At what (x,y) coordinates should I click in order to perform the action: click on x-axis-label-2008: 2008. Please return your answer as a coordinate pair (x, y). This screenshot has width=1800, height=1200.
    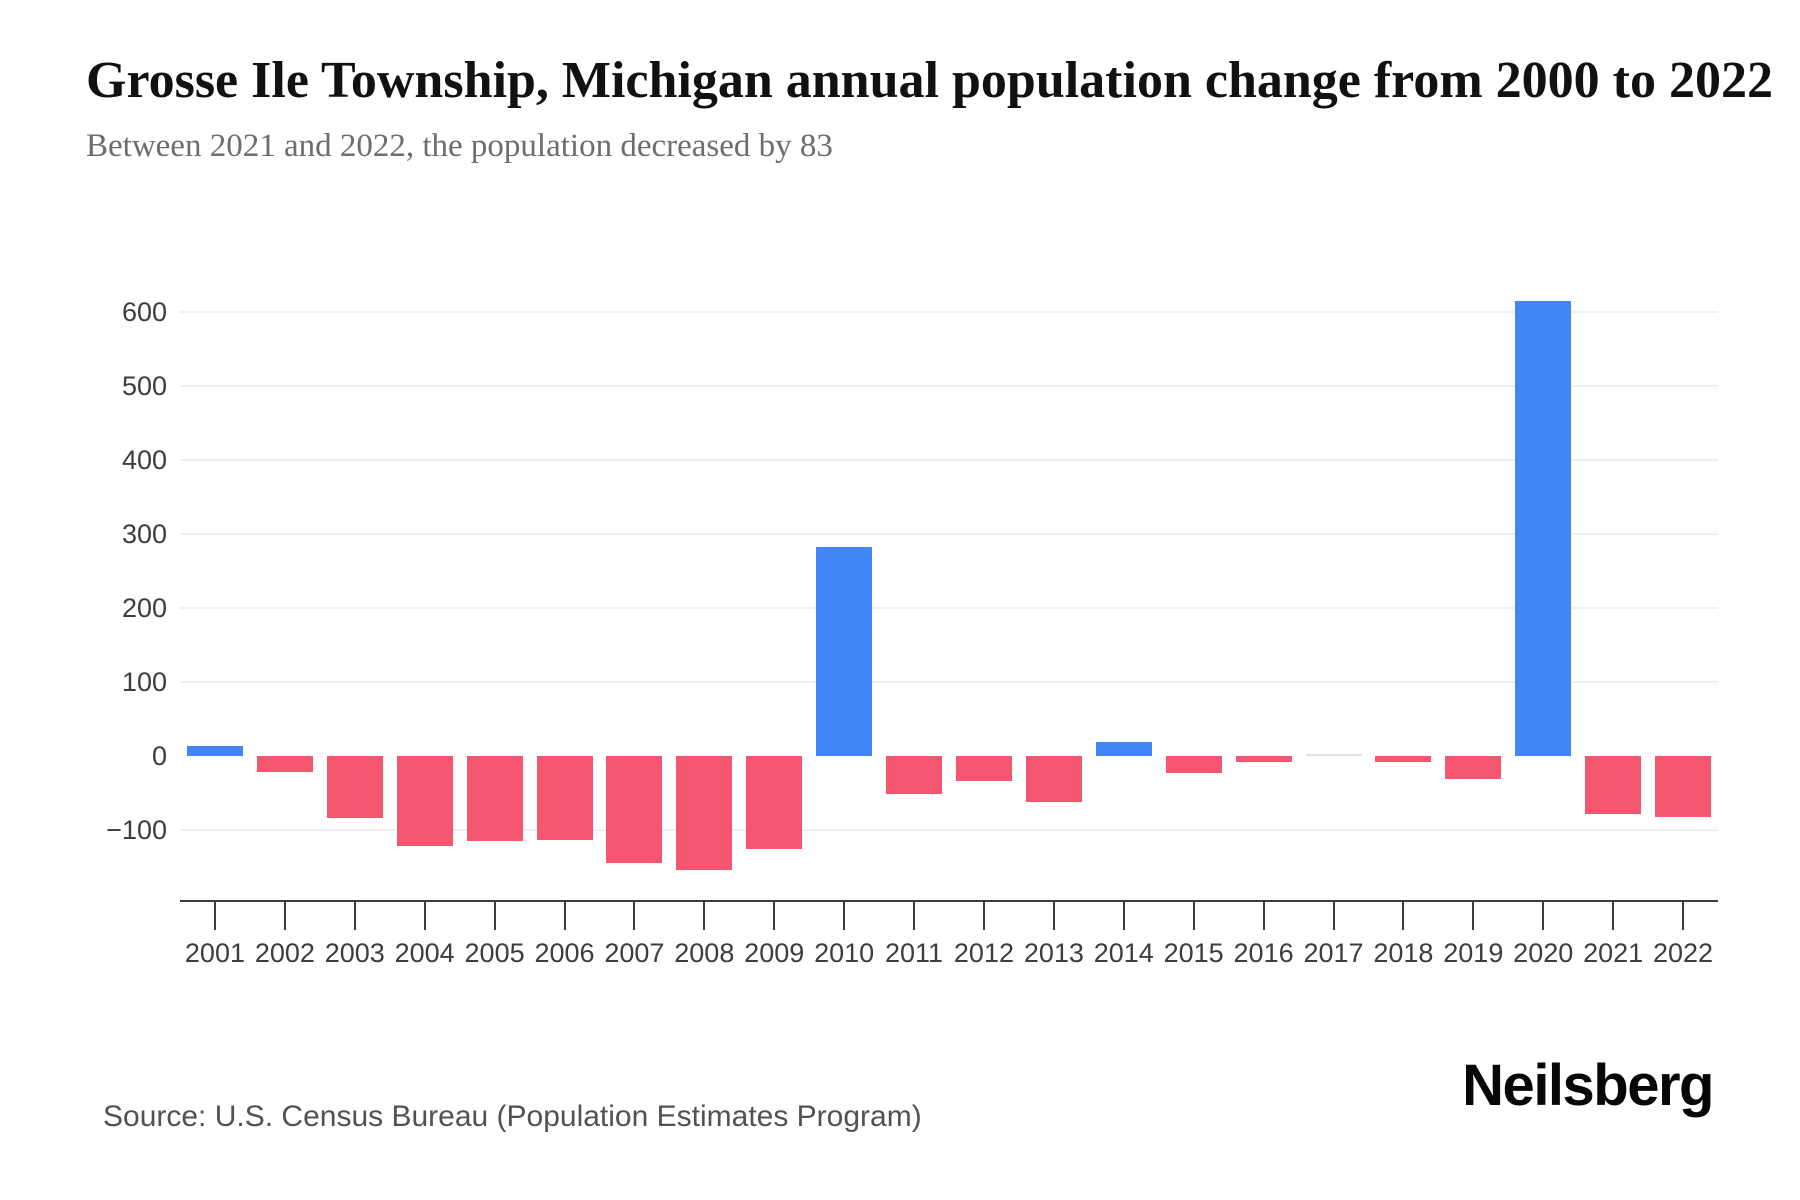
    Looking at the image, I should click on (704, 953).